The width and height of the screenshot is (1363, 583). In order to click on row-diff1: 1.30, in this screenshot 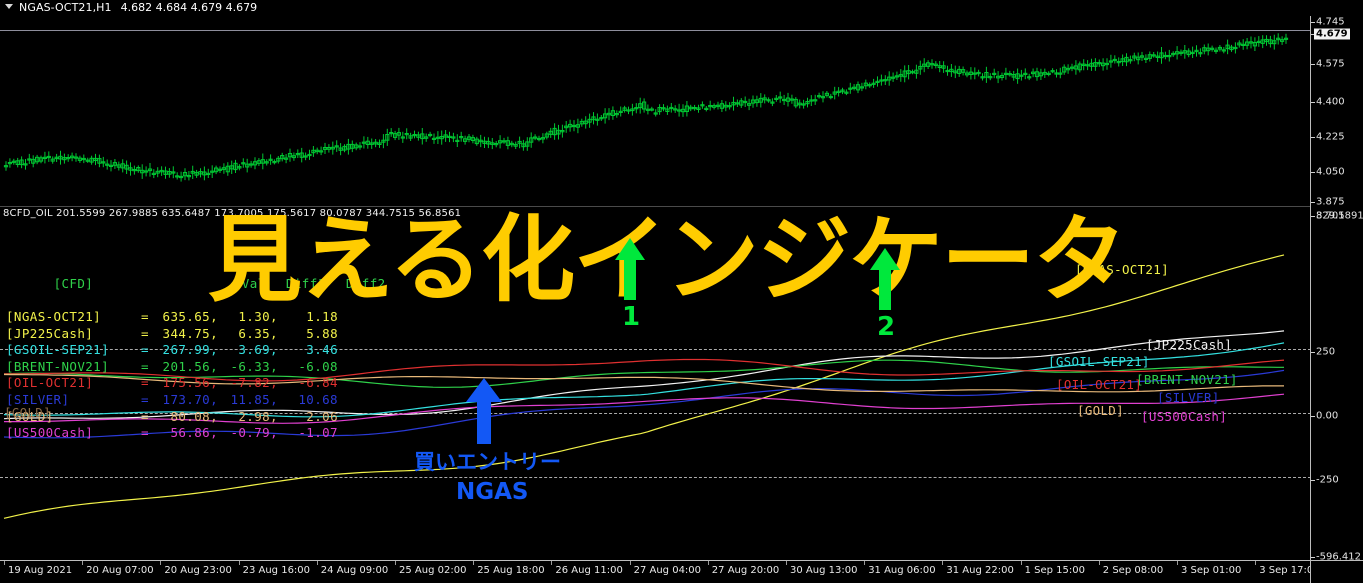, I will do `click(258, 316)`.